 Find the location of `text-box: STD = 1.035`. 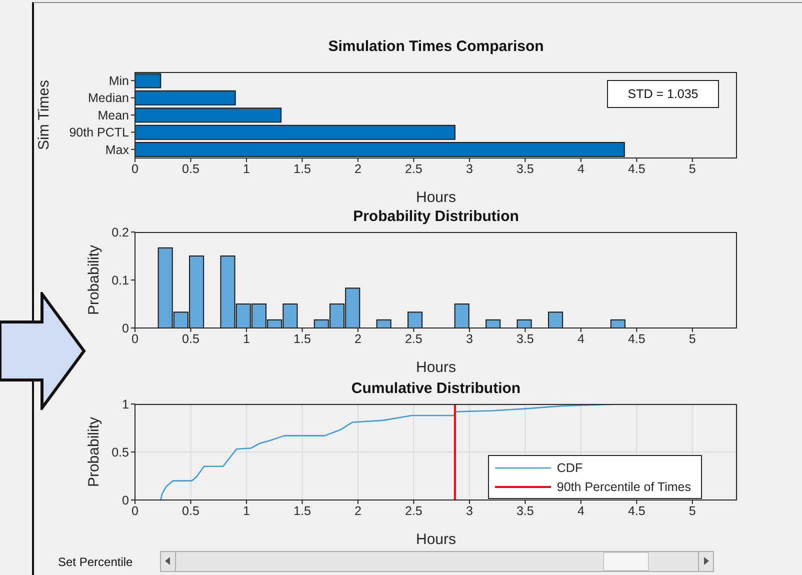

text-box: STD = 1.035 is located at coordinates (663, 94).